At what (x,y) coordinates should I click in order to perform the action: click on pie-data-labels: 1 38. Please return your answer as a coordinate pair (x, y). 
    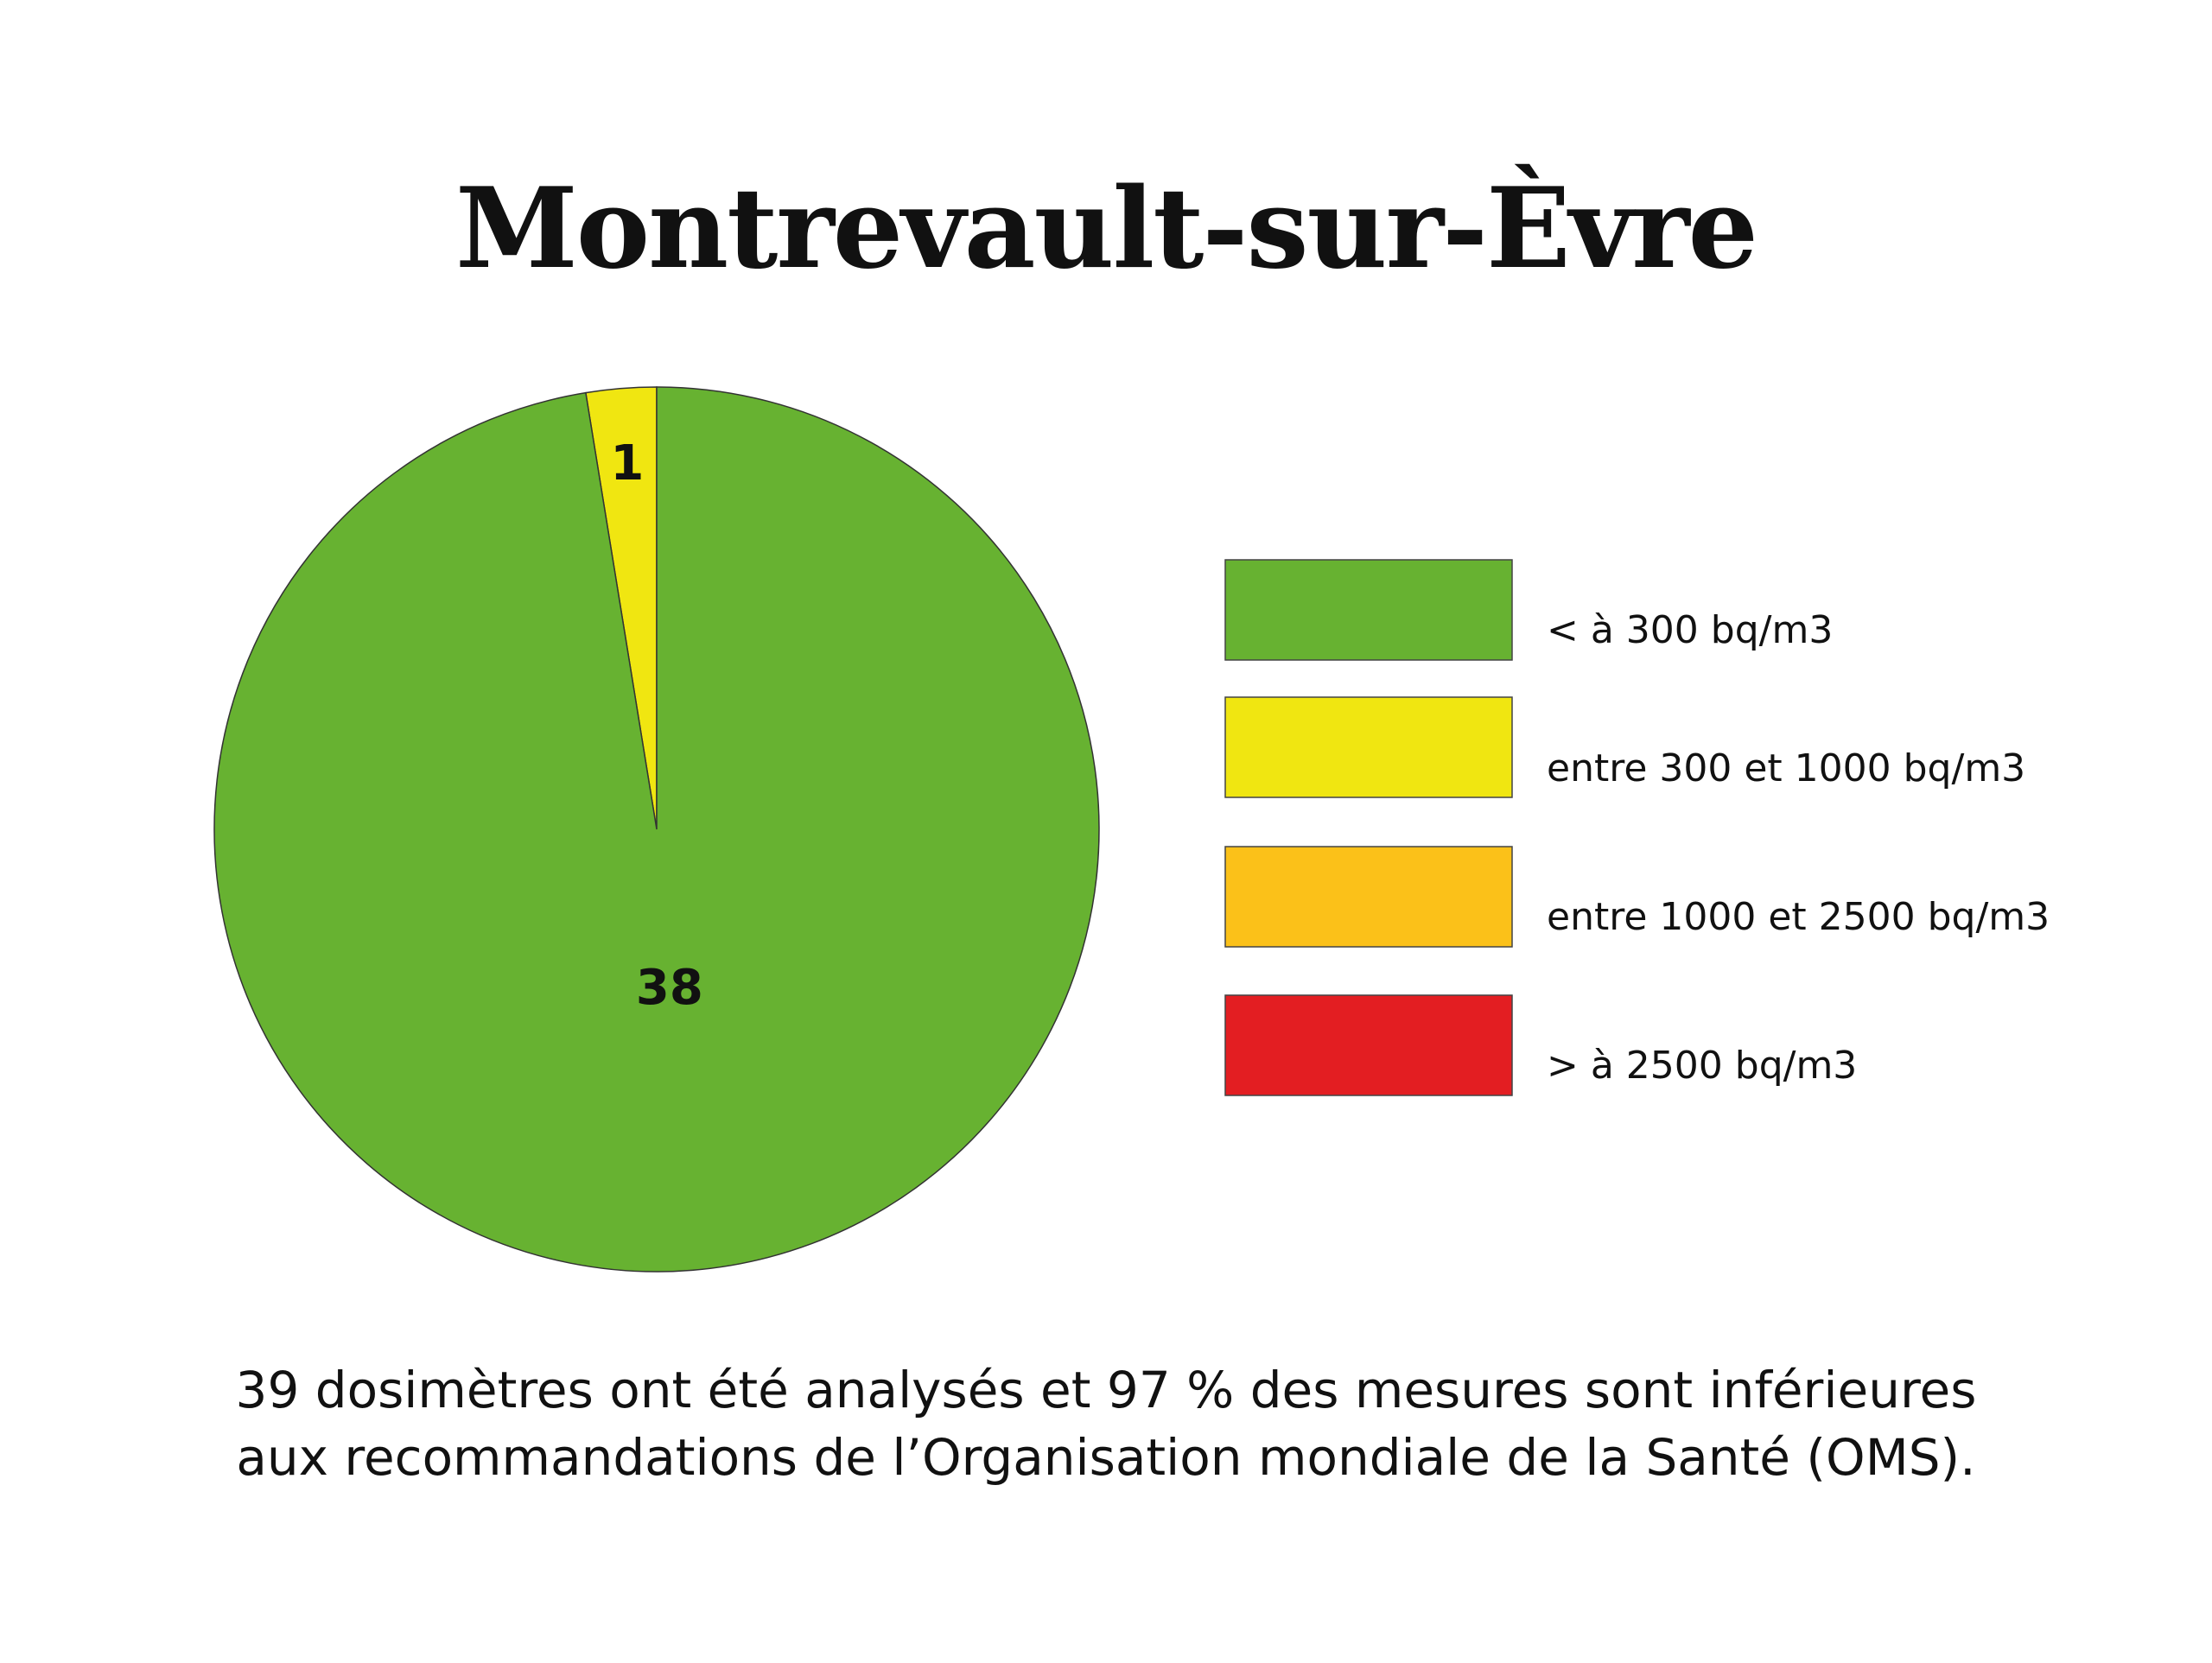
    Looking at the image, I should click on (656, 726).